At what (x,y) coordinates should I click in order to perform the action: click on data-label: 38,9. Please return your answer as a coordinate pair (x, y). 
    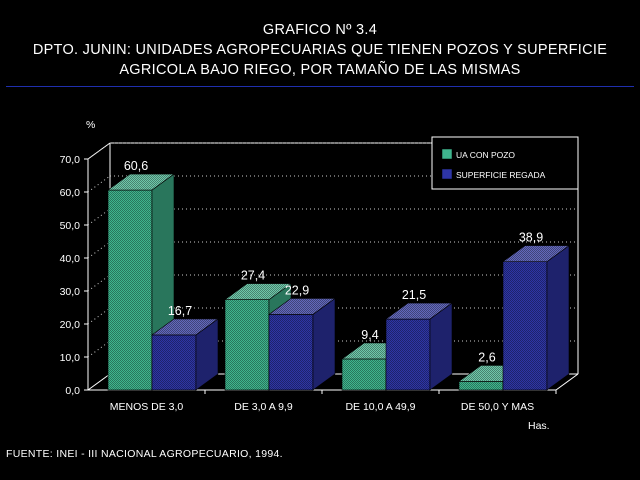
    Looking at the image, I should click on (531, 238).